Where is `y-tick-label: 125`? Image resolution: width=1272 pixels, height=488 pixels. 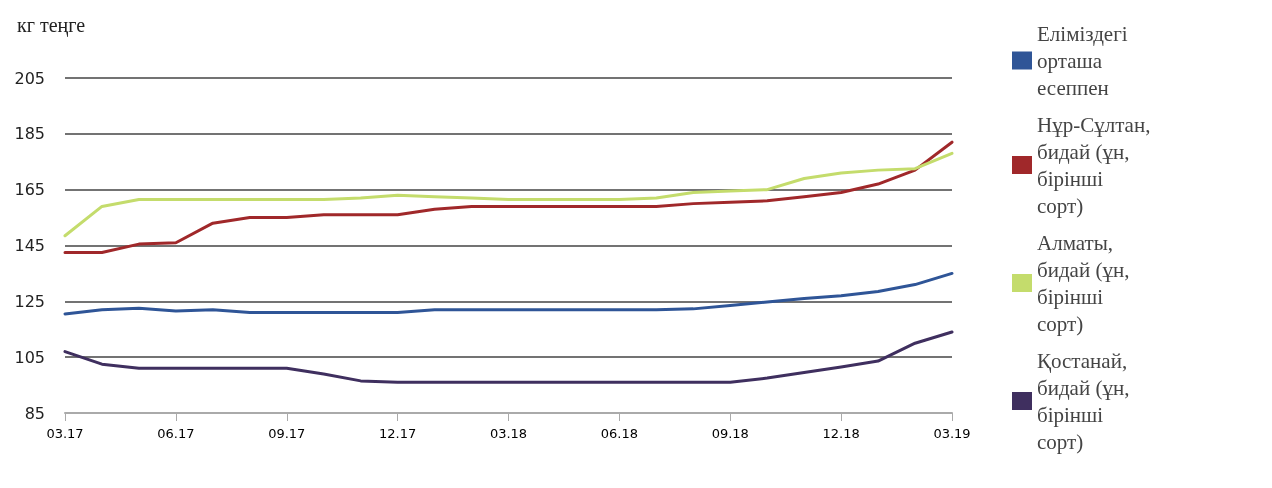 y-tick-label: 125 is located at coordinates (29, 301).